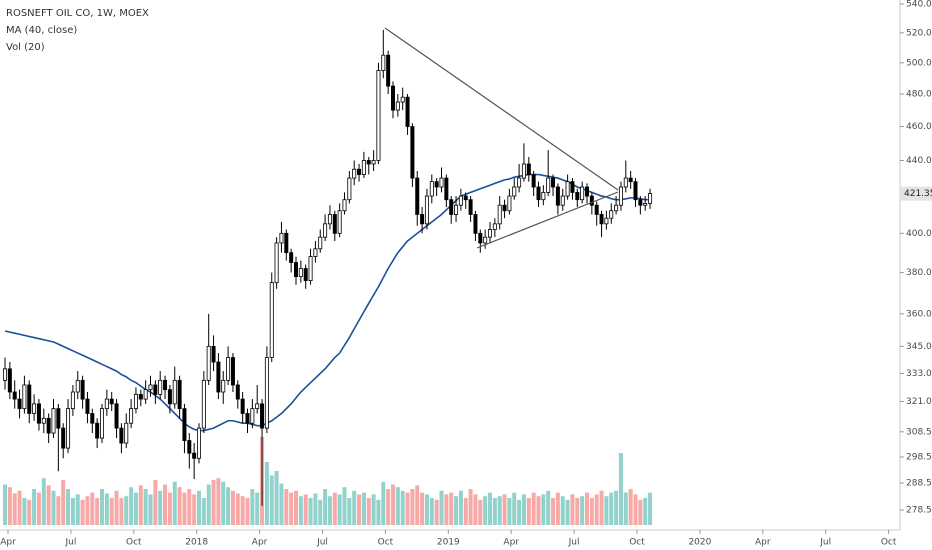 The height and width of the screenshot is (550, 932). Describe the element at coordinates (196, 543) in the screenshot. I see `x-tick-label: 2018` at that location.